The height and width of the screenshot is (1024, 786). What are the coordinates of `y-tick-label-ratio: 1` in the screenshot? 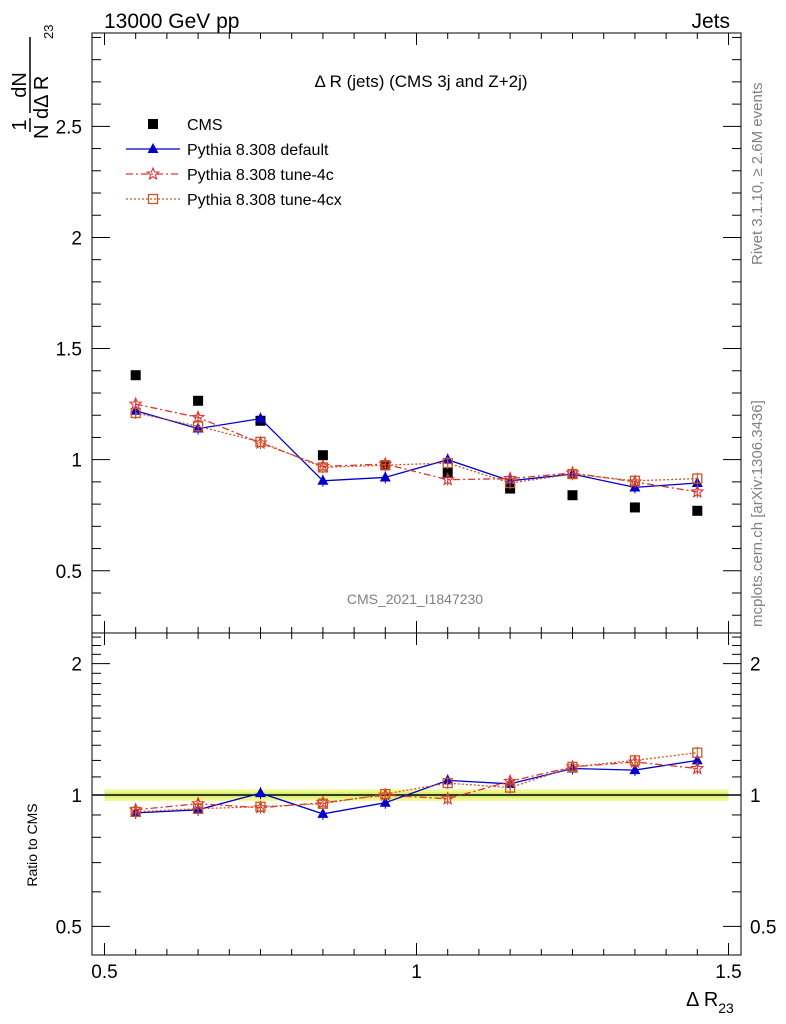 It's located at (76, 796).